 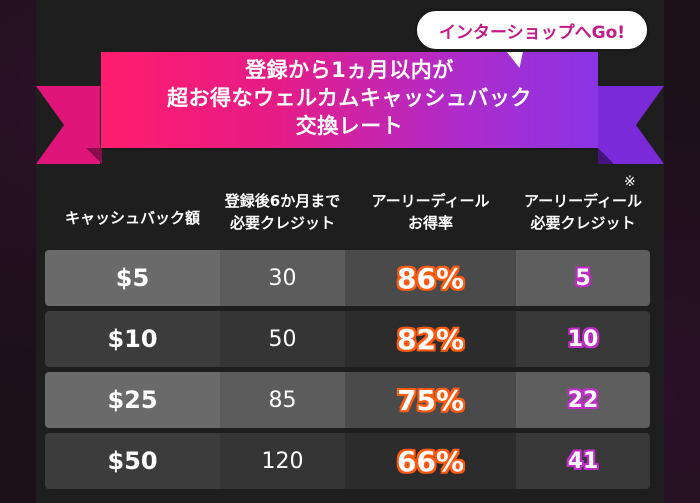 What do you see at coordinates (282, 400) in the screenshot?
I see `cell-credit: 85` at bounding box center [282, 400].